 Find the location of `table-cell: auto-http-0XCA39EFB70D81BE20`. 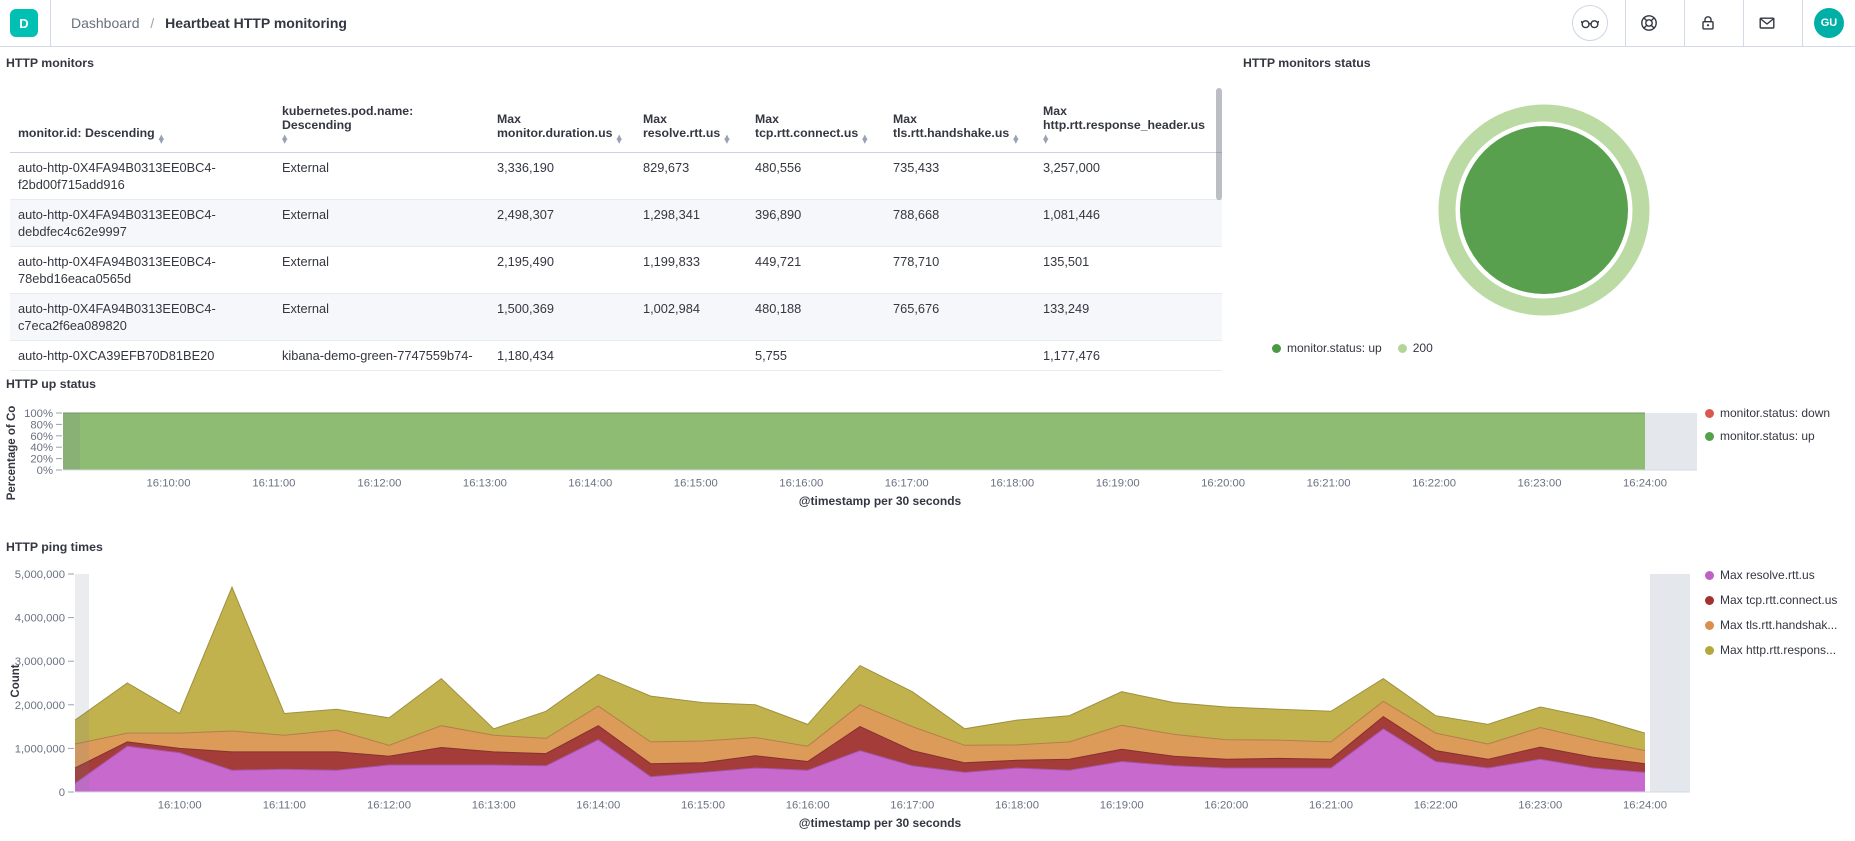

table-cell: auto-http-0XCA39EFB70D81BE20 is located at coordinates (142, 355).